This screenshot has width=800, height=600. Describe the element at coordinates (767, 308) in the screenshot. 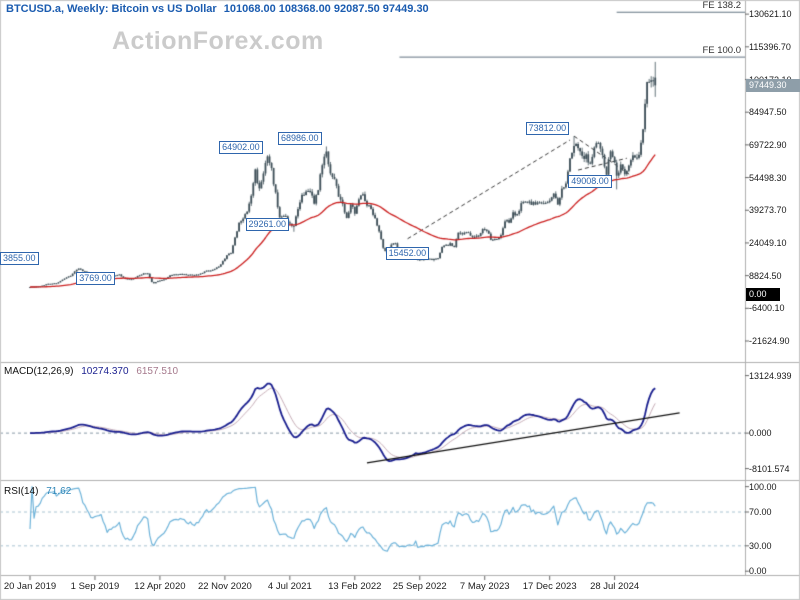

I see `price-axis-label: -6400.10` at that location.